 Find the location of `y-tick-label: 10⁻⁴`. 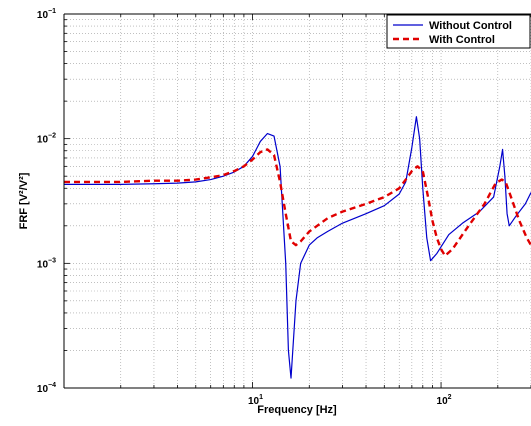

y-tick-label: 10⁻⁴ is located at coordinates (46, 388).